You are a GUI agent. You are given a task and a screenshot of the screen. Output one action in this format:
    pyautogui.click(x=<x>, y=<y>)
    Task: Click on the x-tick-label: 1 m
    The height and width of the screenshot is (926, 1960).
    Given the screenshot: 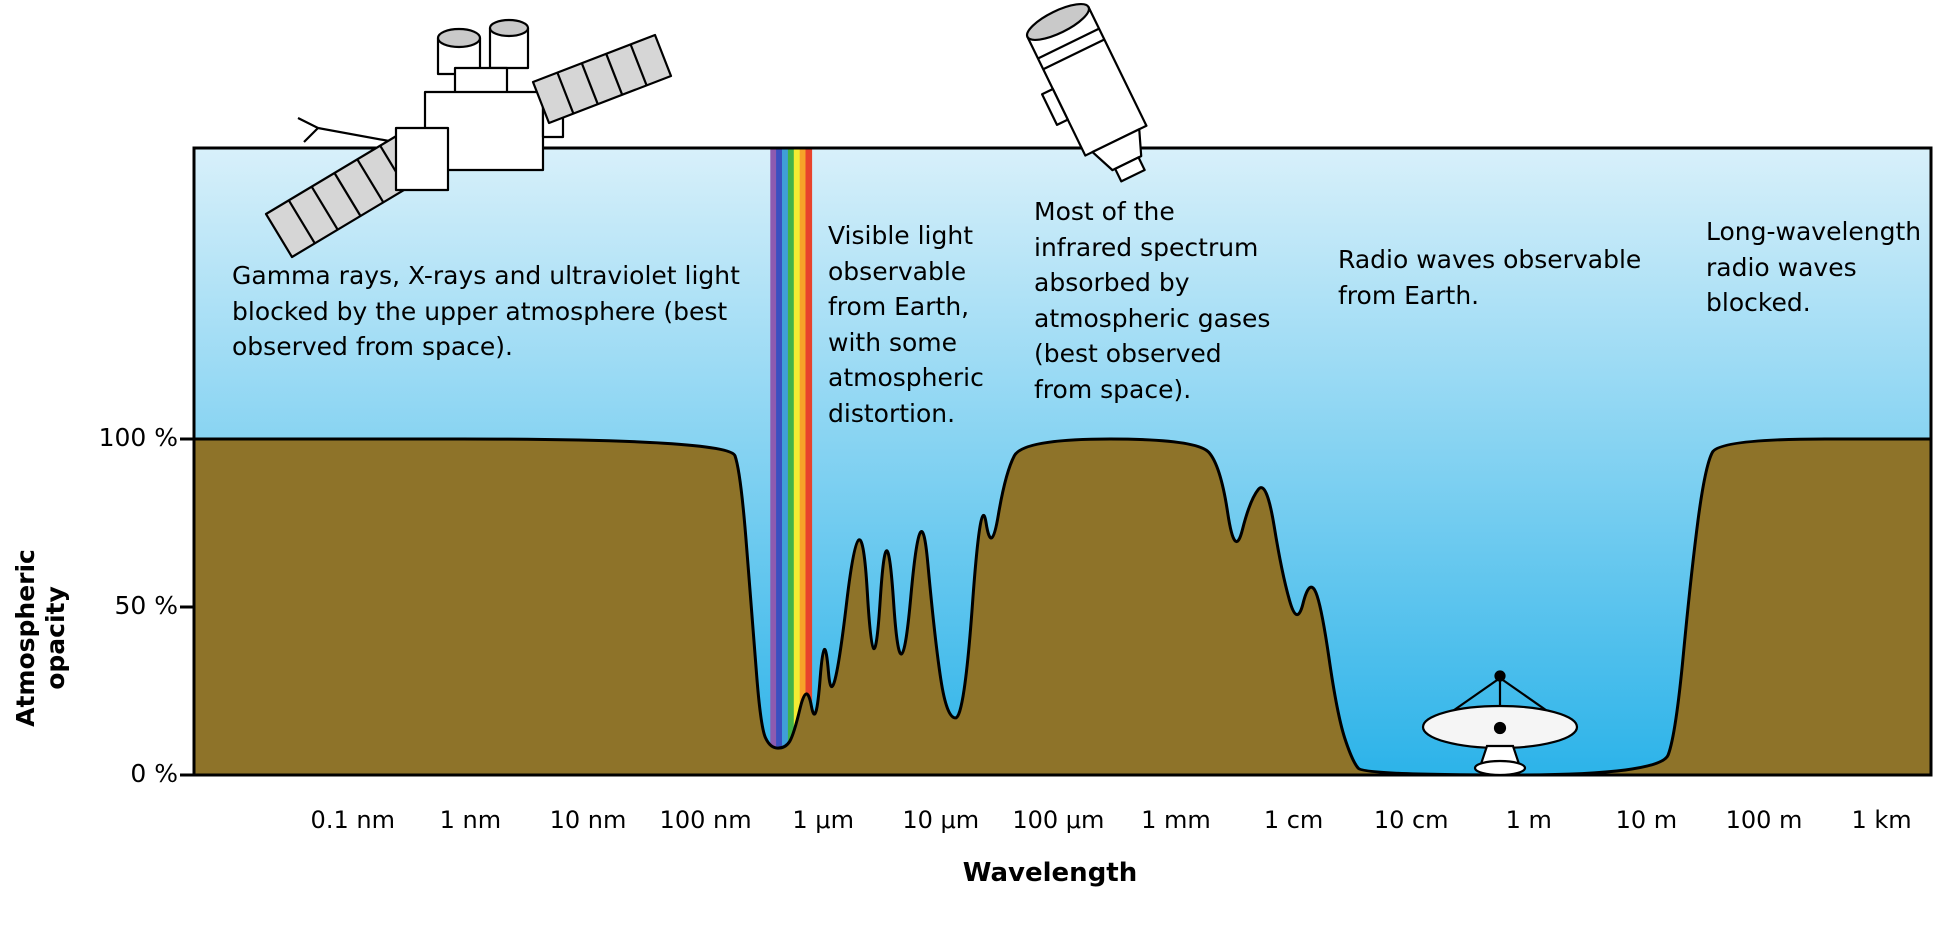 What is the action you would take?
    pyautogui.click(x=1528, y=820)
    